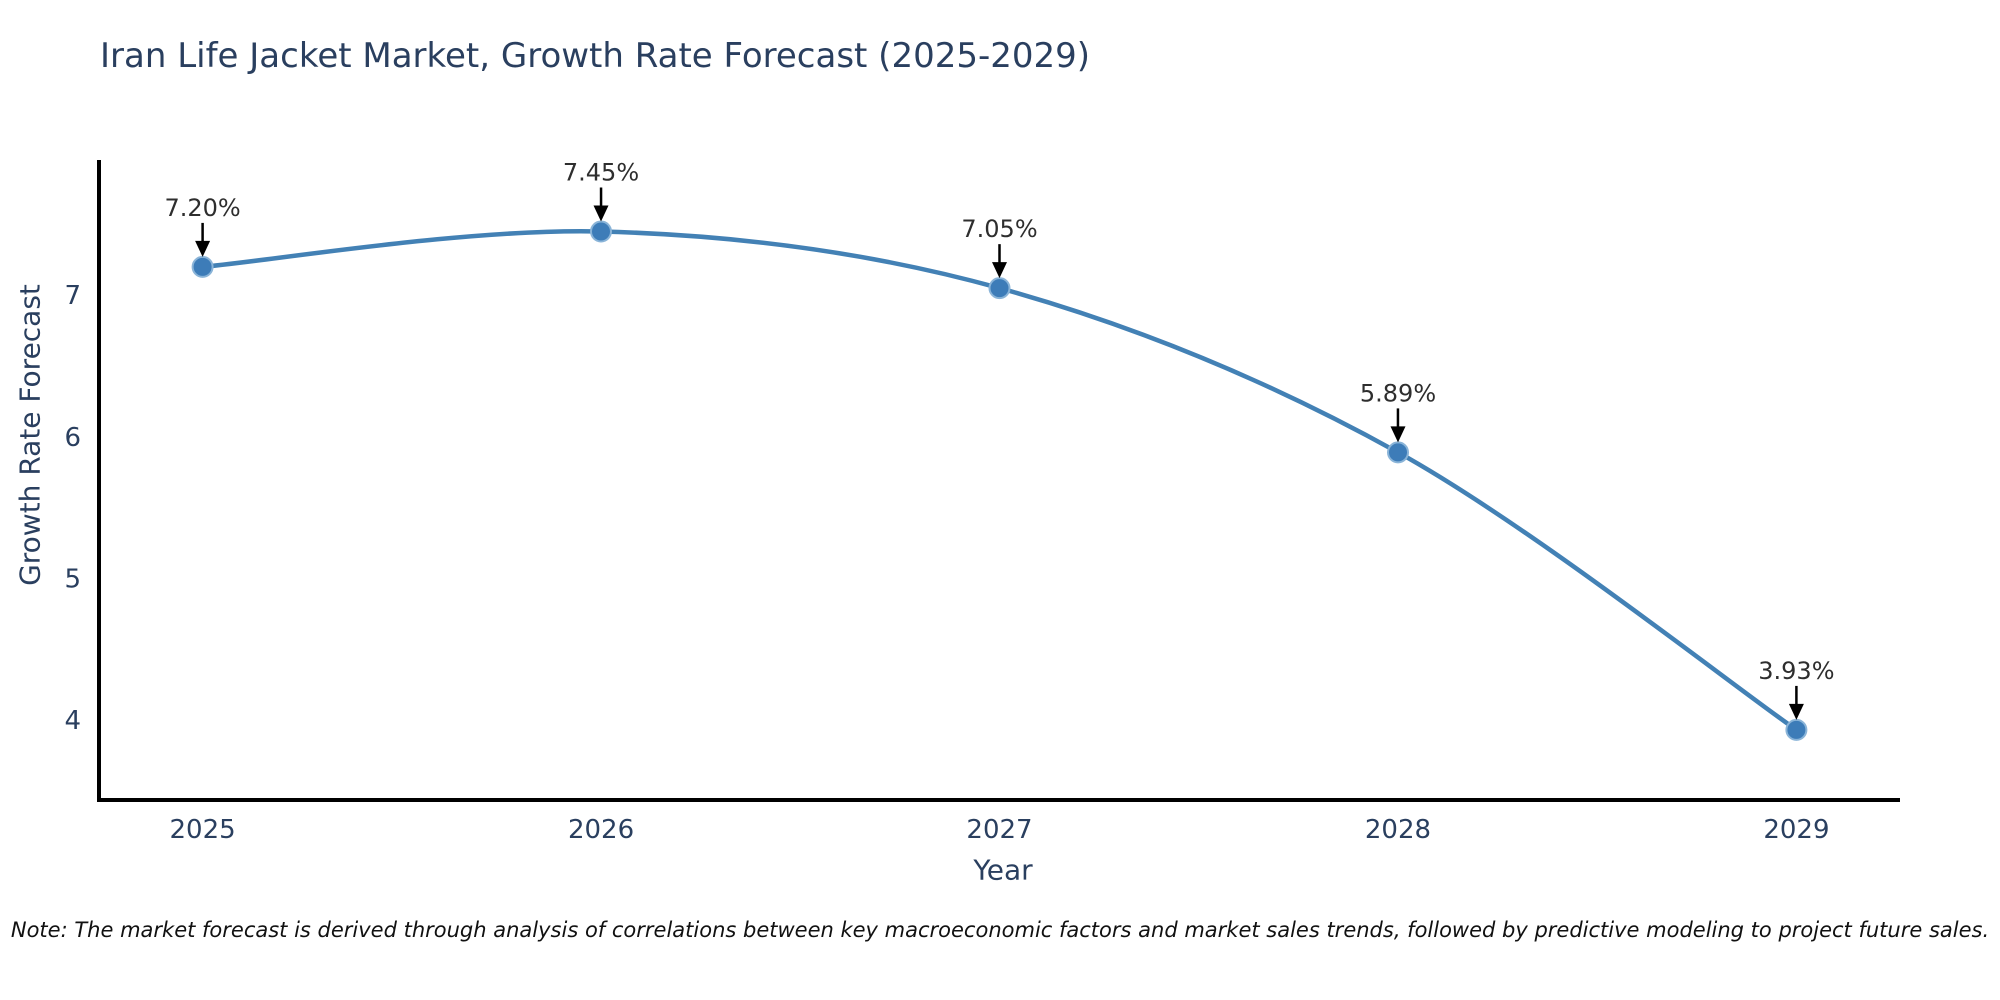 This screenshot has height=1000, width=2000. Describe the element at coordinates (1796, 830) in the screenshot. I see `x-tick-label: 2029` at that location.